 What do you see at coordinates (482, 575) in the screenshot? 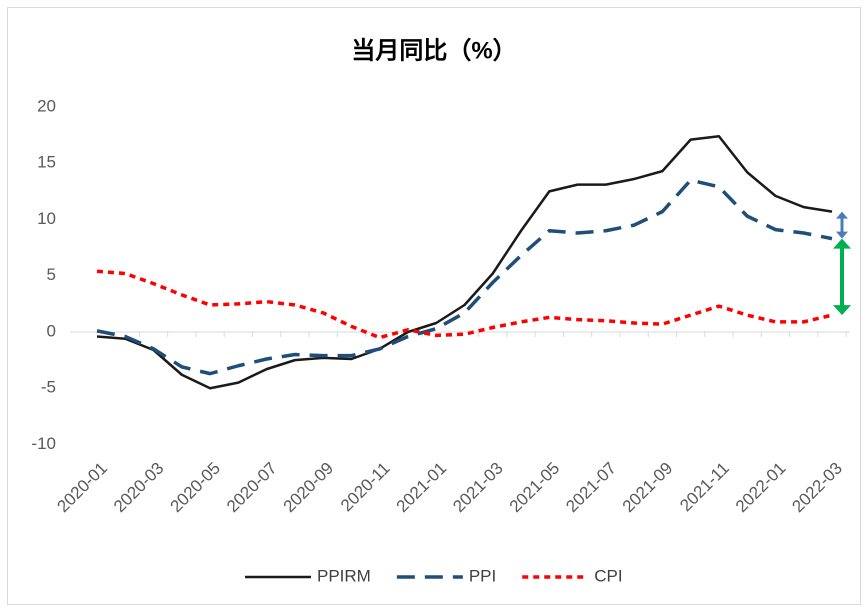
I see `legend-label: PPI` at bounding box center [482, 575].